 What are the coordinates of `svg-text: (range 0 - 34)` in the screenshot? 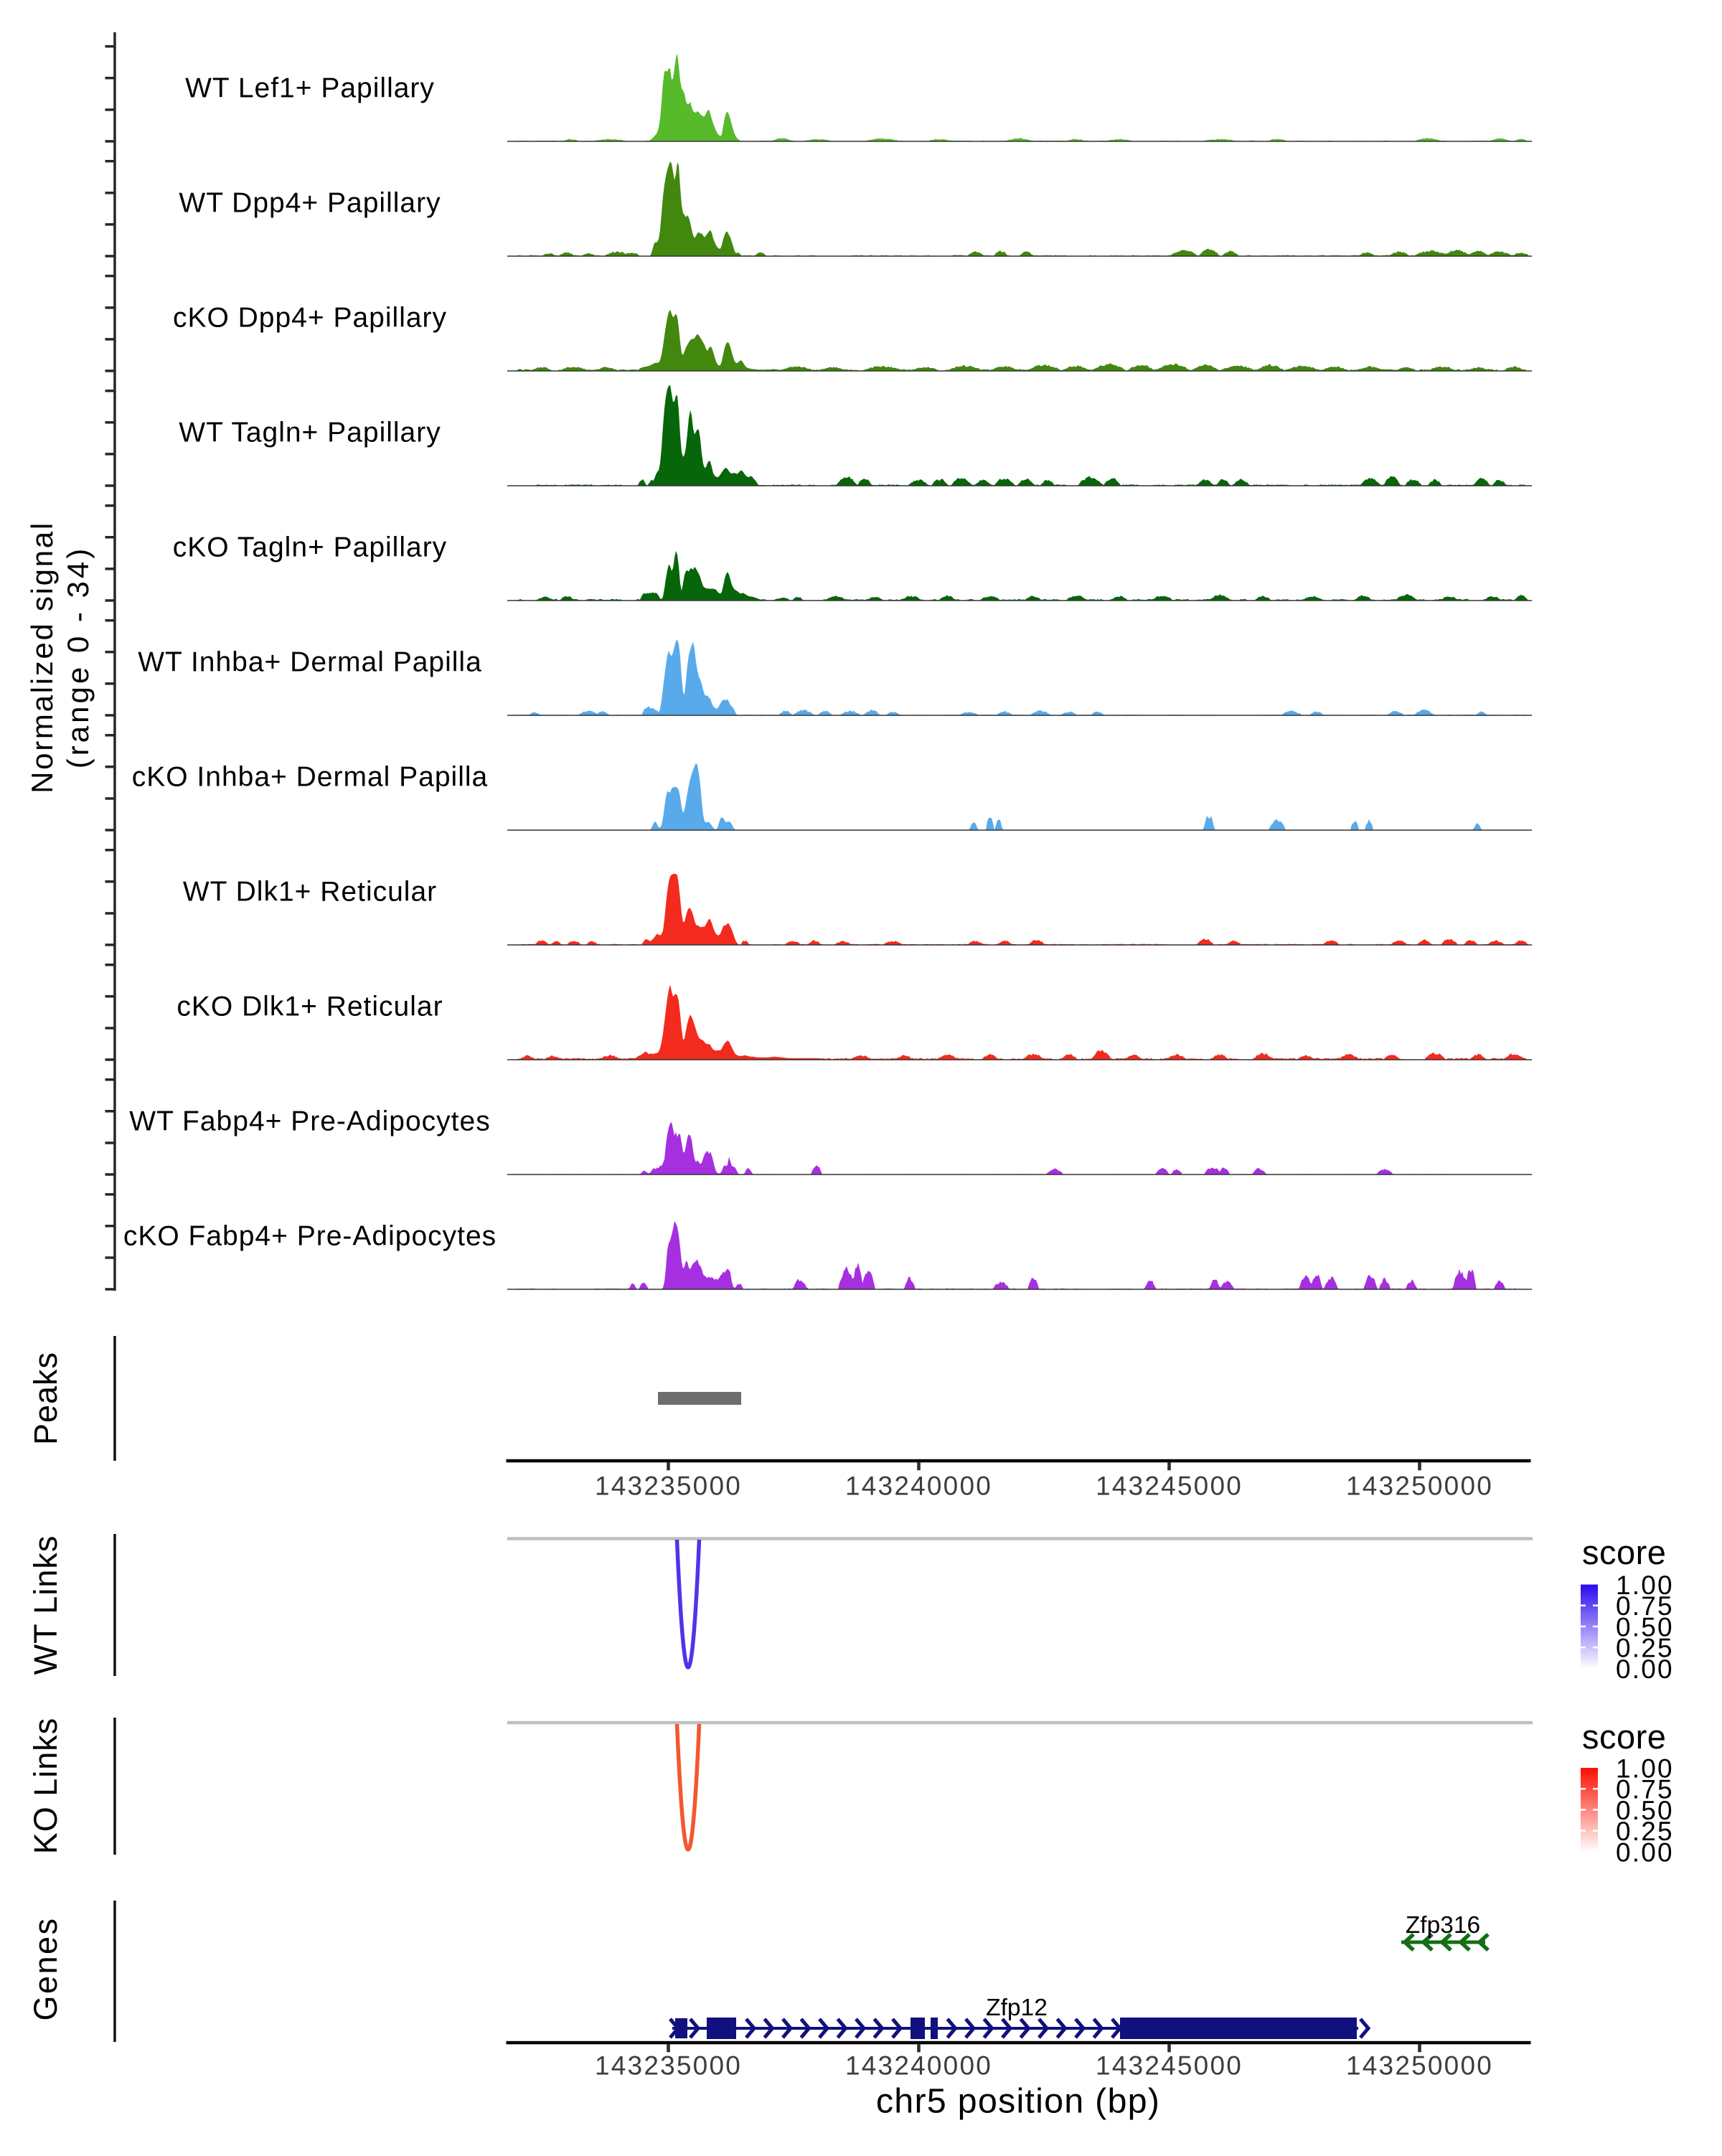 It's located at (78, 657).